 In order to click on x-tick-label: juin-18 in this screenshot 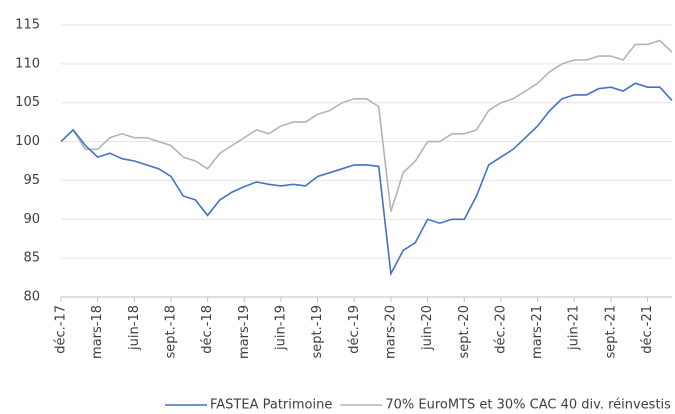, I will do `click(134, 328)`.